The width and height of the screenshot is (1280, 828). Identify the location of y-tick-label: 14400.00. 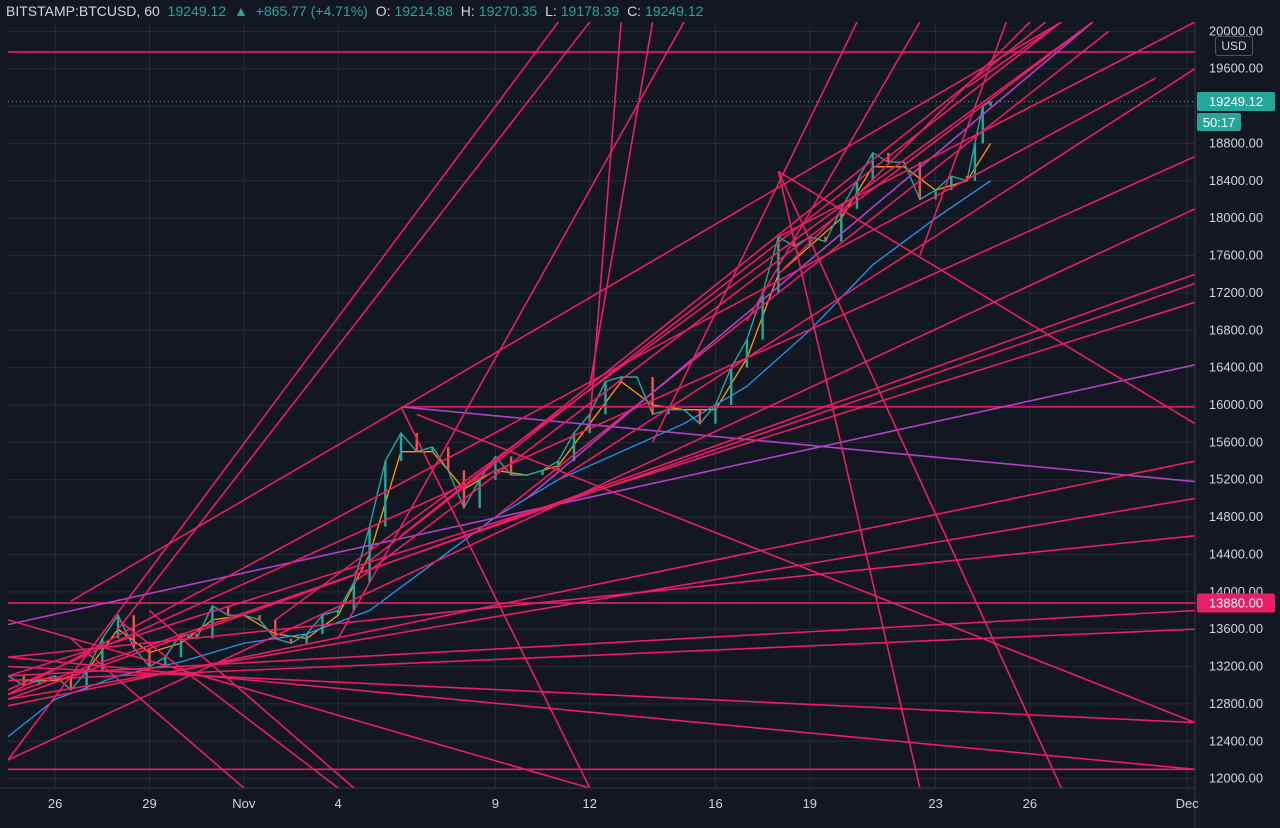
(1236, 553).